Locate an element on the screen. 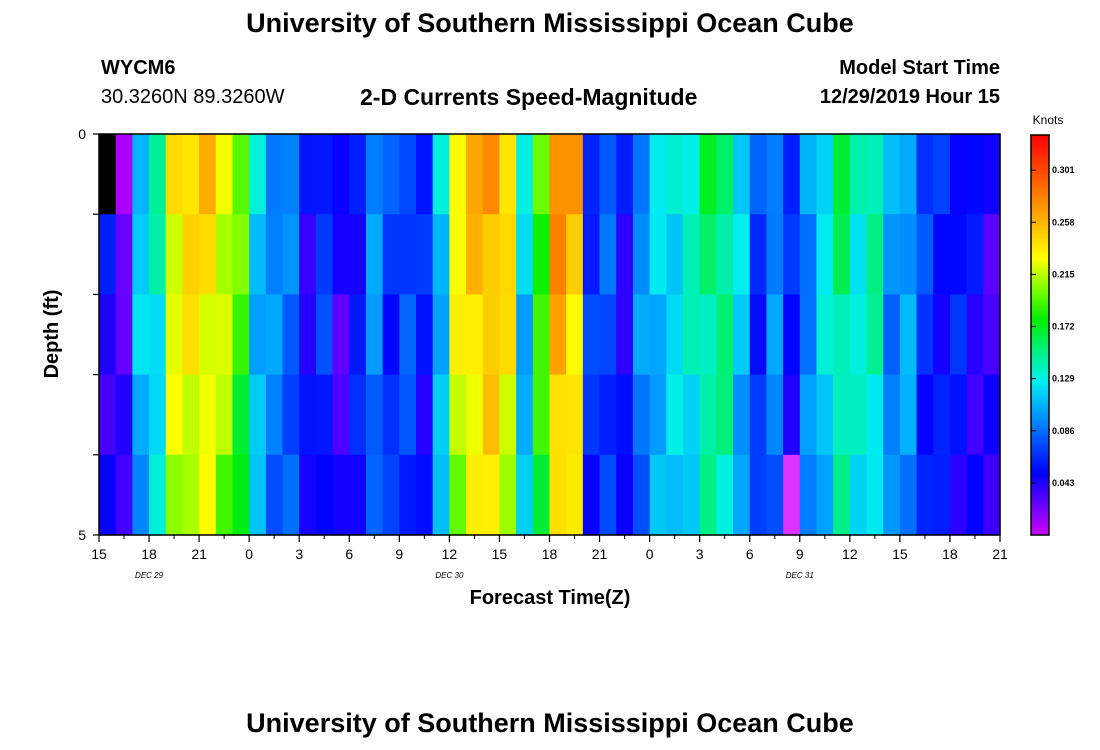 Image resolution: width=1100 pixels, height=750 pixels. colorbar-tick-label: 0.258 is located at coordinates (1063, 222).